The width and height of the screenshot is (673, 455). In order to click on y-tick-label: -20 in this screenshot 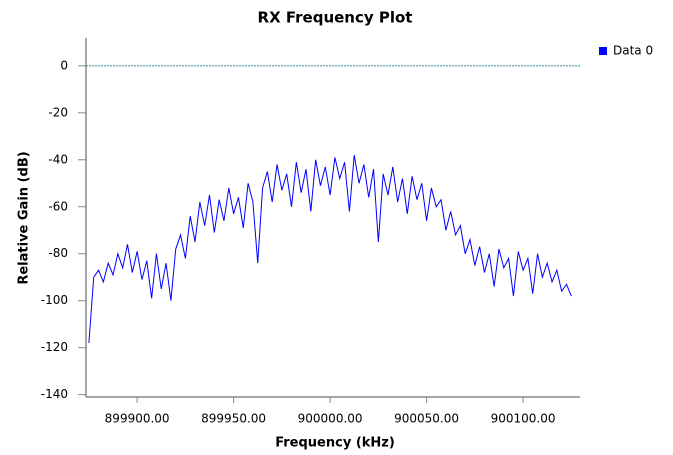, I will do `click(58, 112)`.